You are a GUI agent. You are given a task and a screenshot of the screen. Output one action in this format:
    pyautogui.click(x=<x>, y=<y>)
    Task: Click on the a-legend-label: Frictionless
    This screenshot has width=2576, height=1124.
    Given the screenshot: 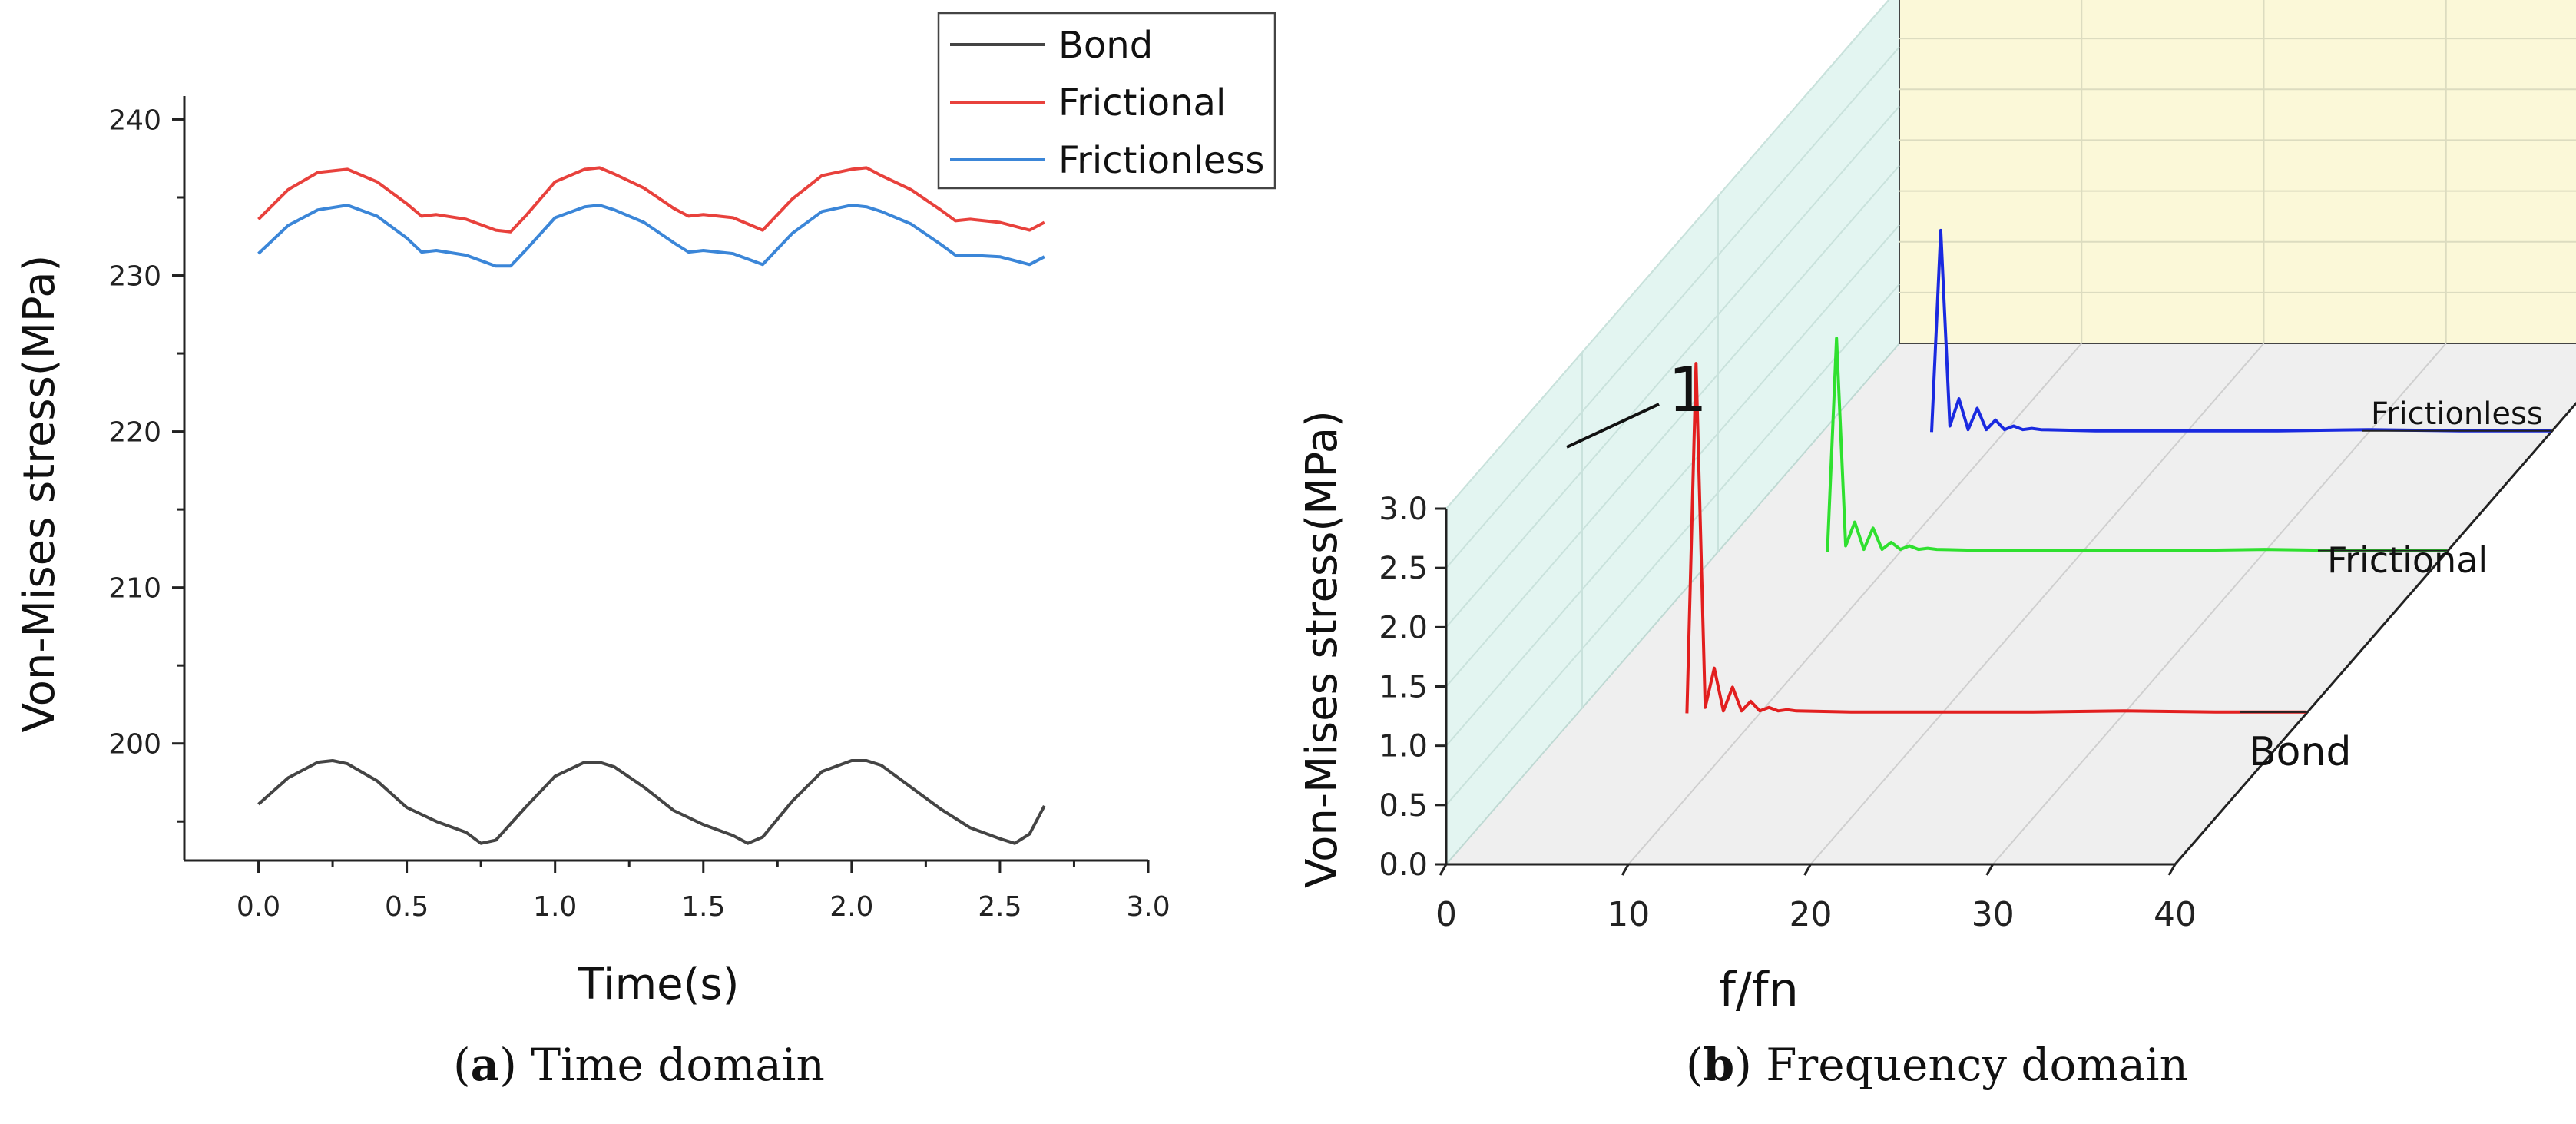 What is the action you would take?
    pyautogui.click(x=1161, y=160)
    